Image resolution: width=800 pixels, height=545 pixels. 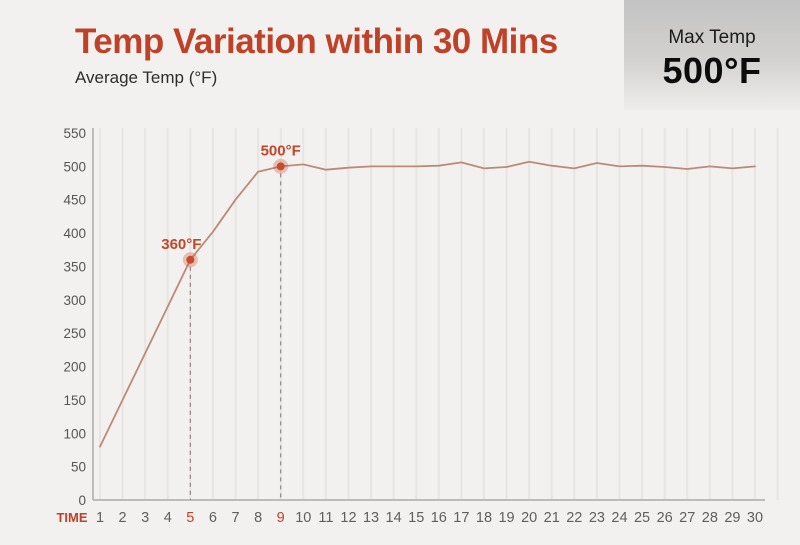 I want to click on y-tick-label: 0, so click(x=82, y=500).